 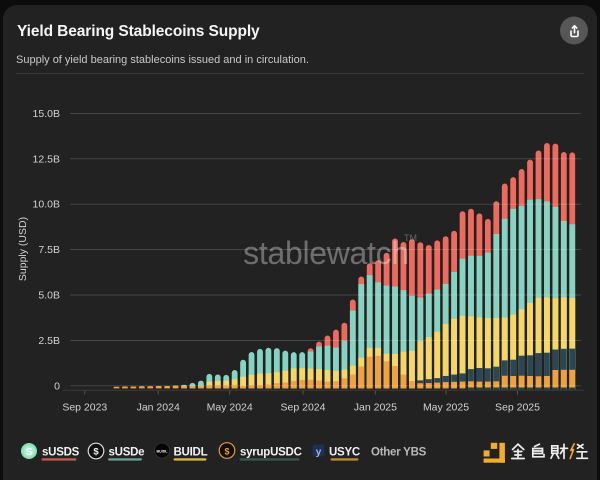 I want to click on svg-text: 15.0B, so click(x=46, y=114).